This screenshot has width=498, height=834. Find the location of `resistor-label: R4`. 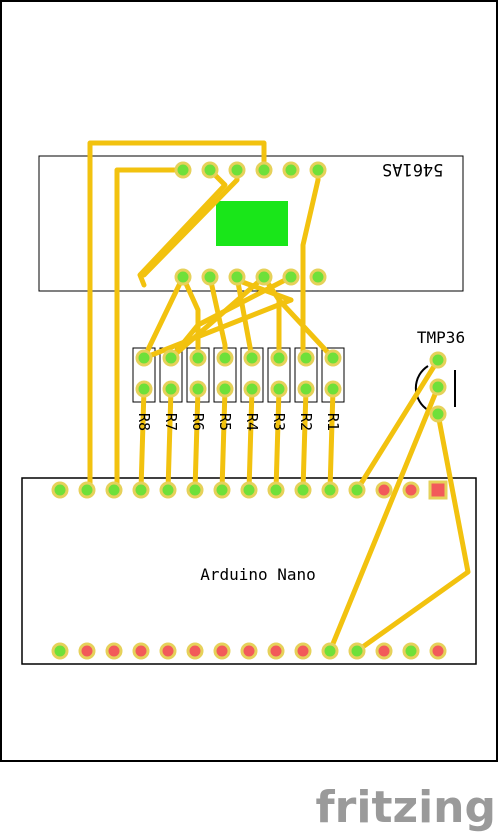

resistor-label: R4 is located at coordinates (252, 422).